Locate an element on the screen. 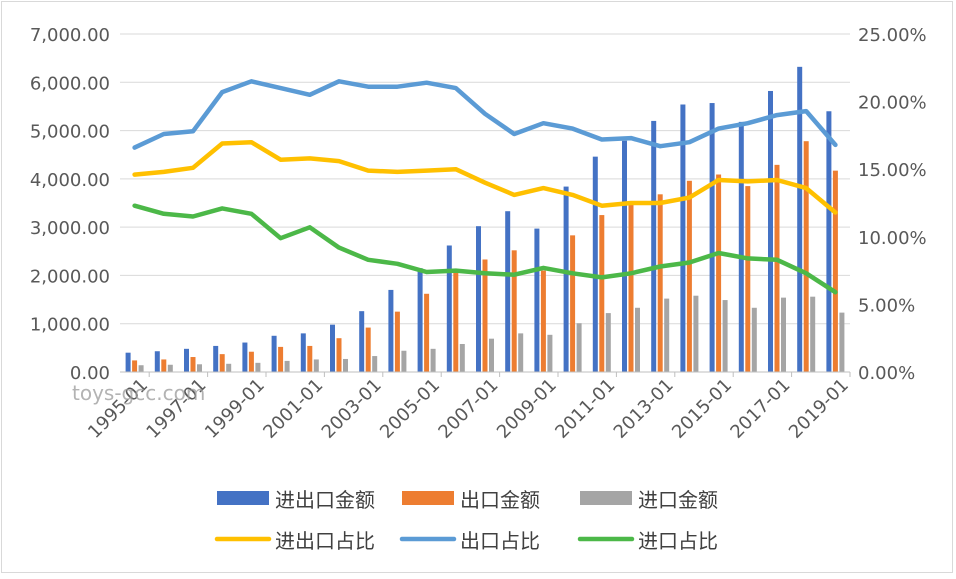 Image resolution: width=956 pixels, height=579 pixels. left-tick-label: 6,000.00 is located at coordinates (70, 83).